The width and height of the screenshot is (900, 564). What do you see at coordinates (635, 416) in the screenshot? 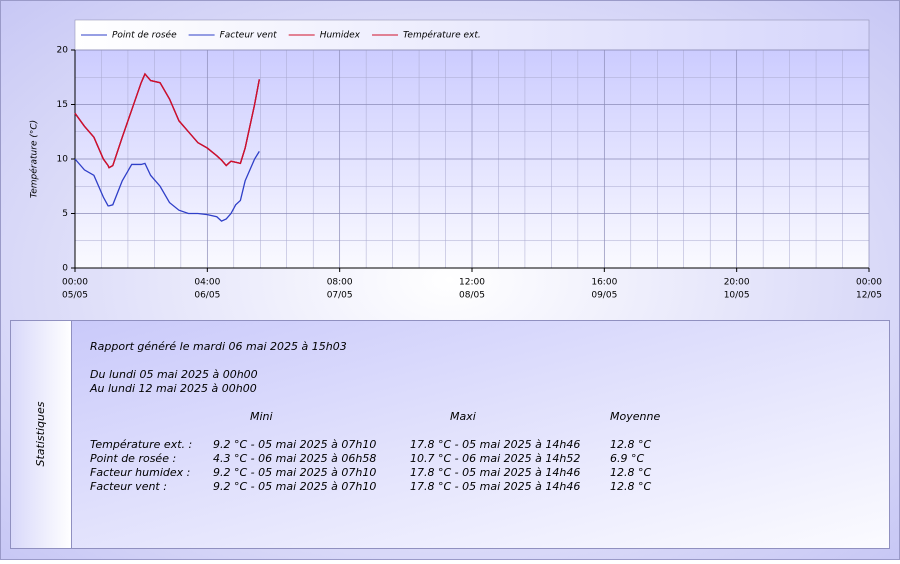
I see `stats-header: Moyenne` at bounding box center [635, 416].